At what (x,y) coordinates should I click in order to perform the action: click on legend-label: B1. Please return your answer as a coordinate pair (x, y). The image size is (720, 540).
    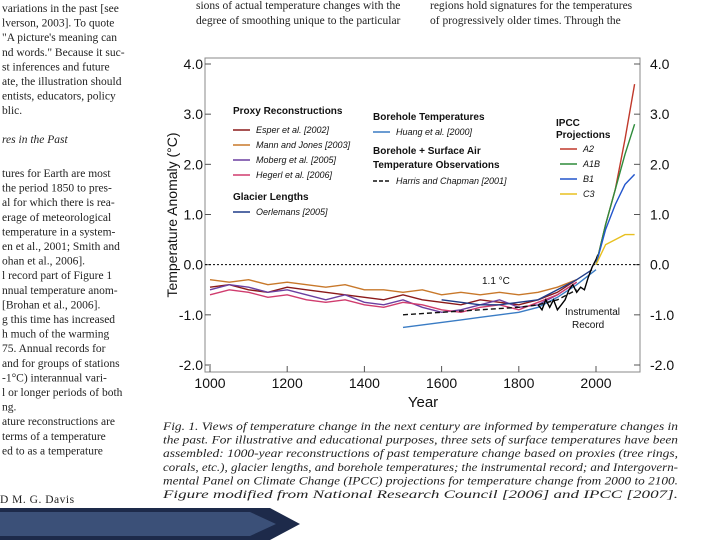
    Looking at the image, I should click on (588, 179).